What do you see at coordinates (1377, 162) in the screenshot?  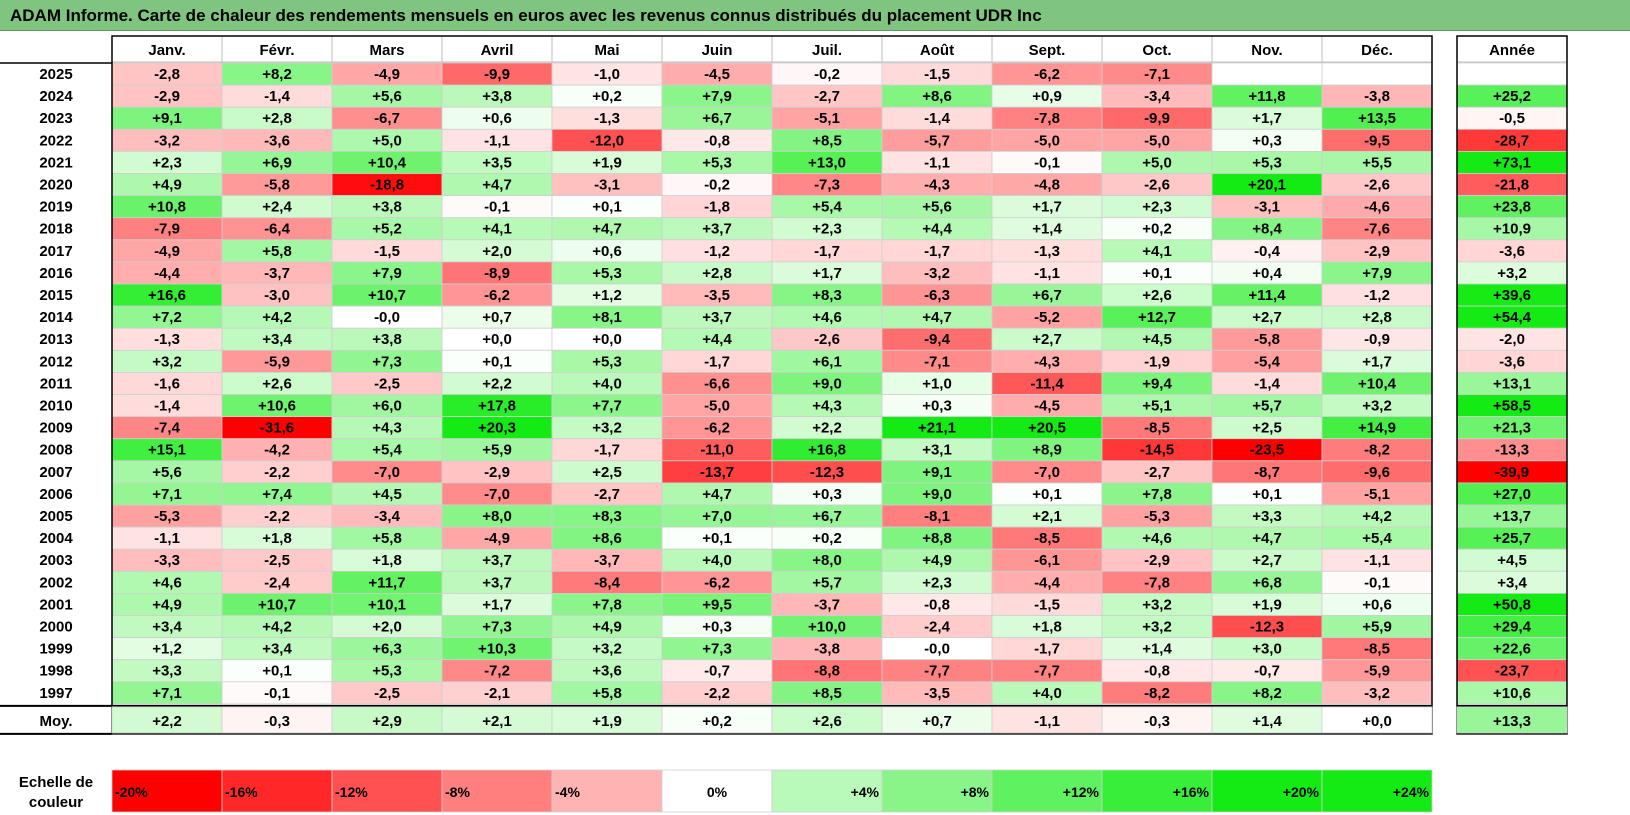 I see `cell-value: +5,5` at bounding box center [1377, 162].